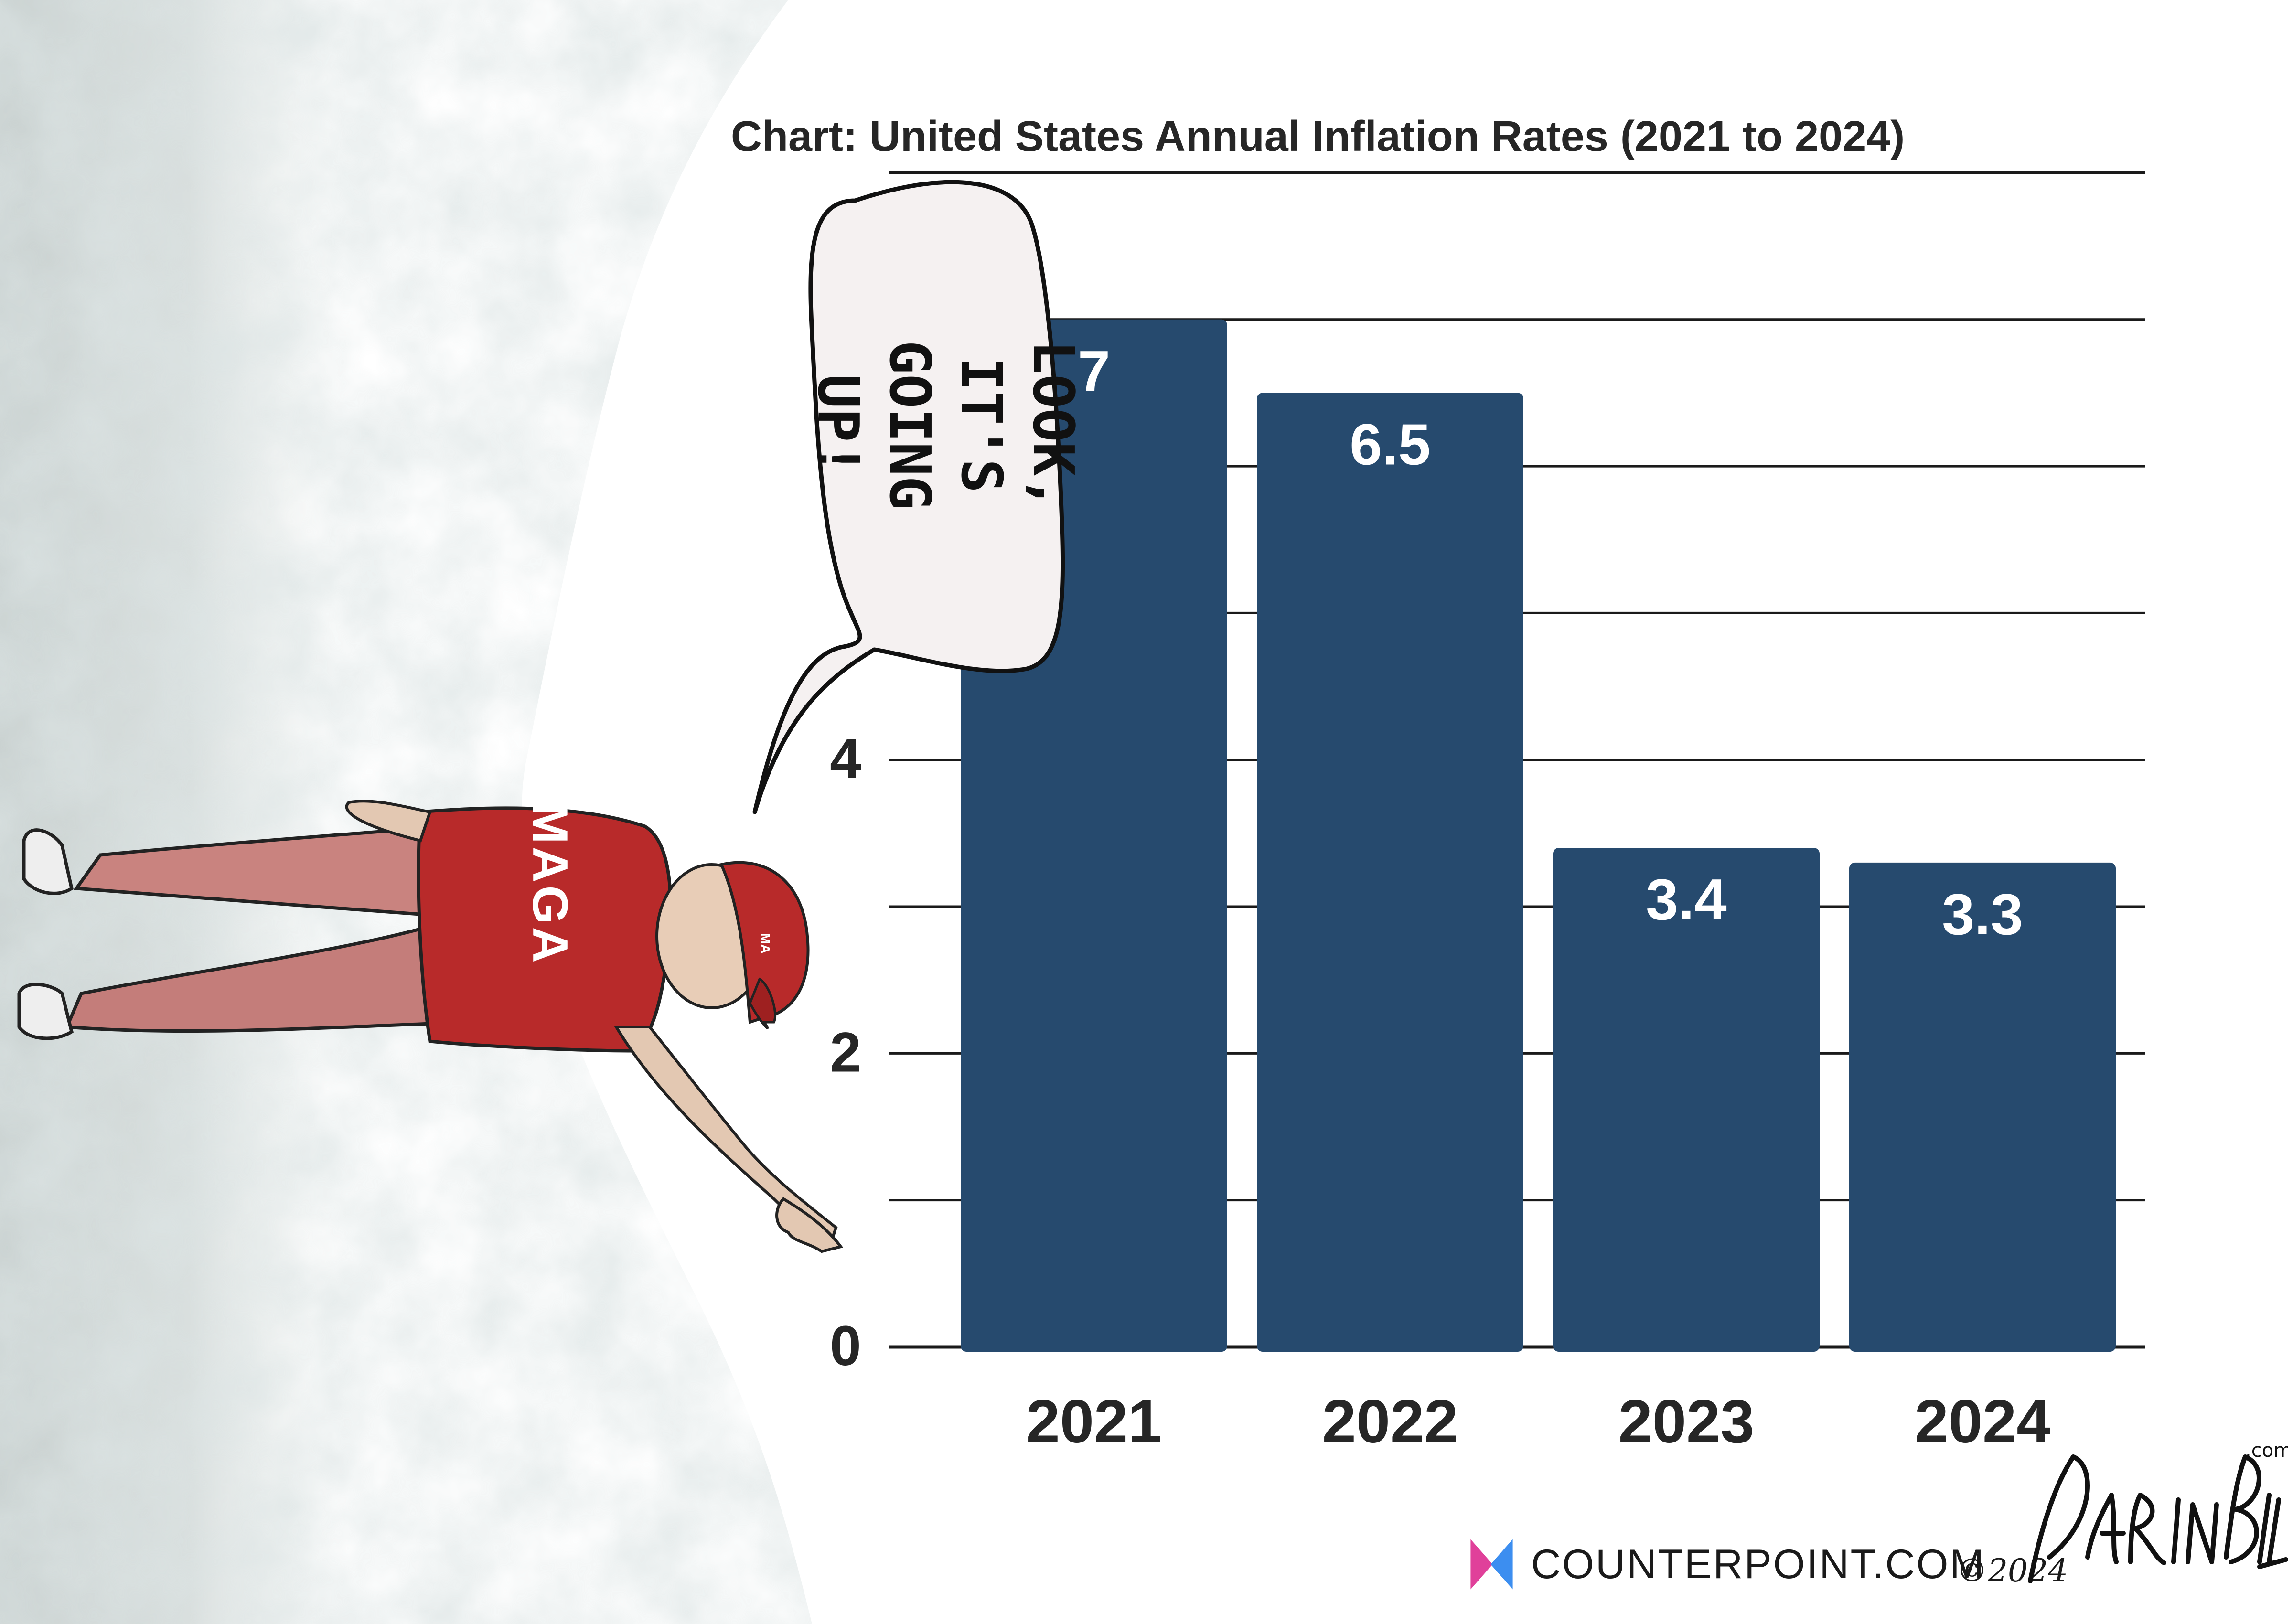 The width and height of the screenshot is (2293, 1624). What do you see at coordinates (1390, 873) in the screenshot?
I see `bar-2022` at bounding box center [1390, 873].